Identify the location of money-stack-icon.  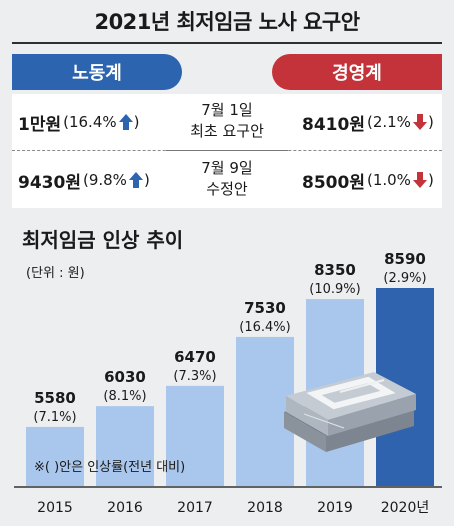
(350, 412).